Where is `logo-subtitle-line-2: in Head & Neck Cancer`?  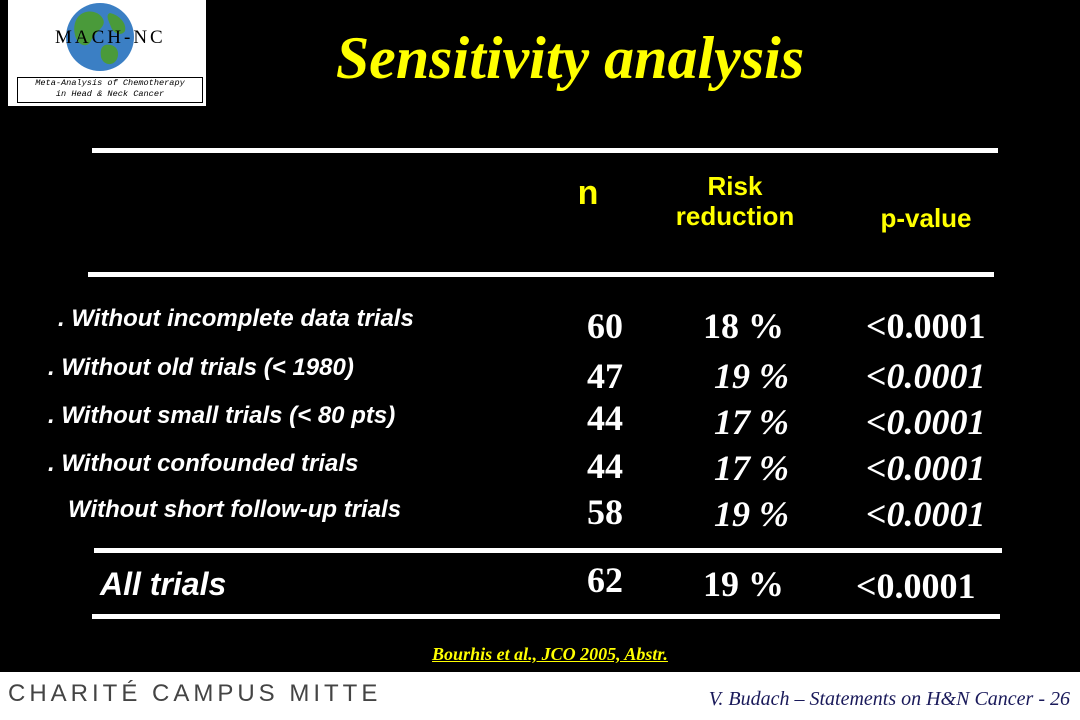
logo-subtitle-line-2: in Head & Neck Cancer is located at coordinates (110, 94).